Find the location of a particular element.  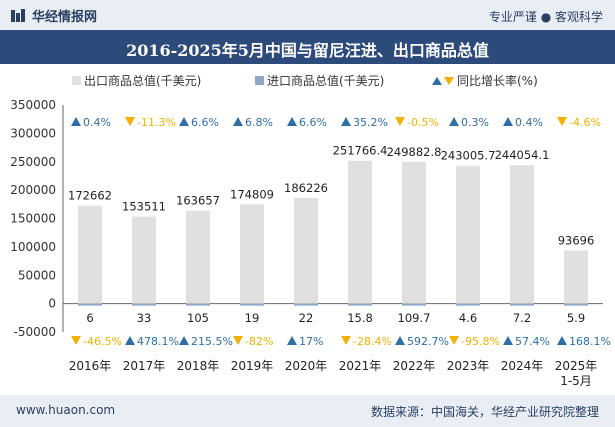

brand: 华经情报网 is located at coordinates (53, 15).